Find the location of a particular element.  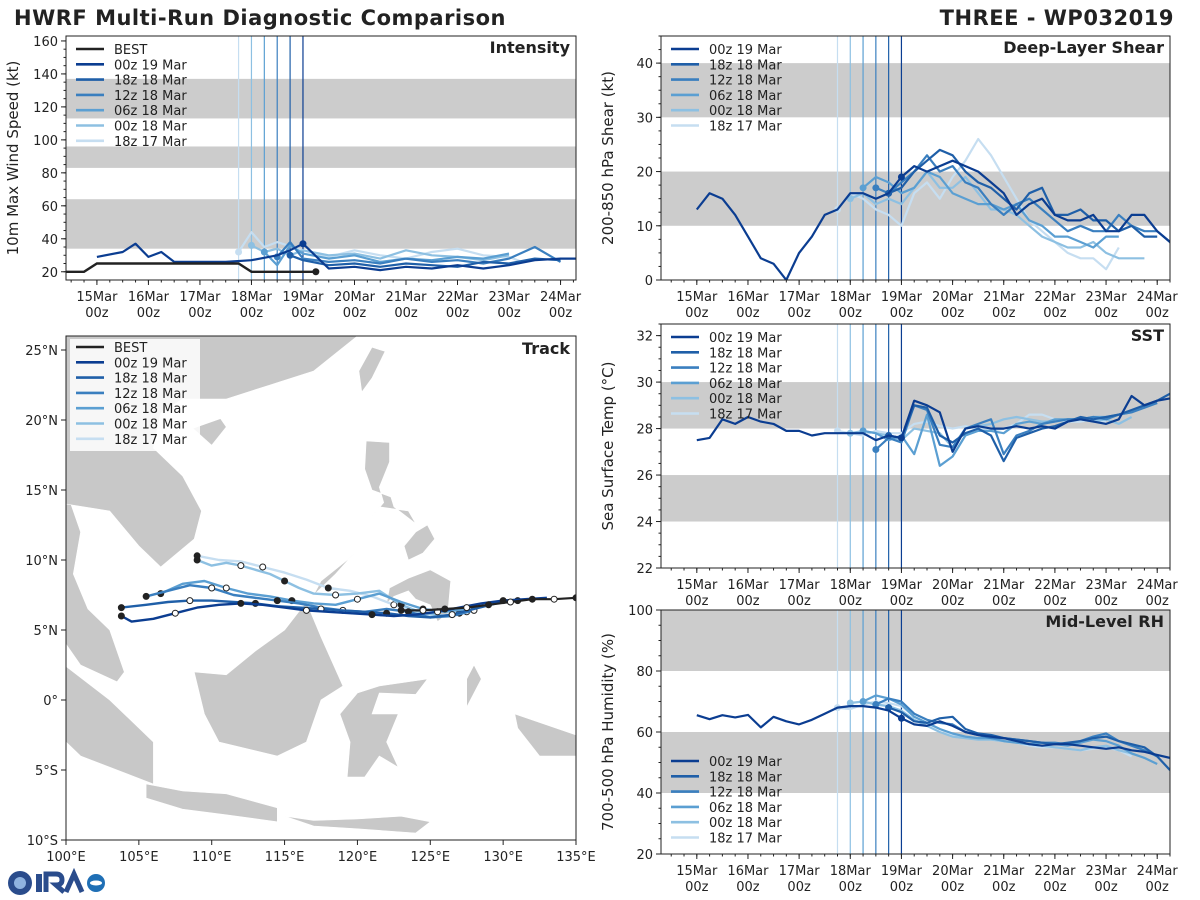

lon-label: 110°E is located at coordinates (212, 857).